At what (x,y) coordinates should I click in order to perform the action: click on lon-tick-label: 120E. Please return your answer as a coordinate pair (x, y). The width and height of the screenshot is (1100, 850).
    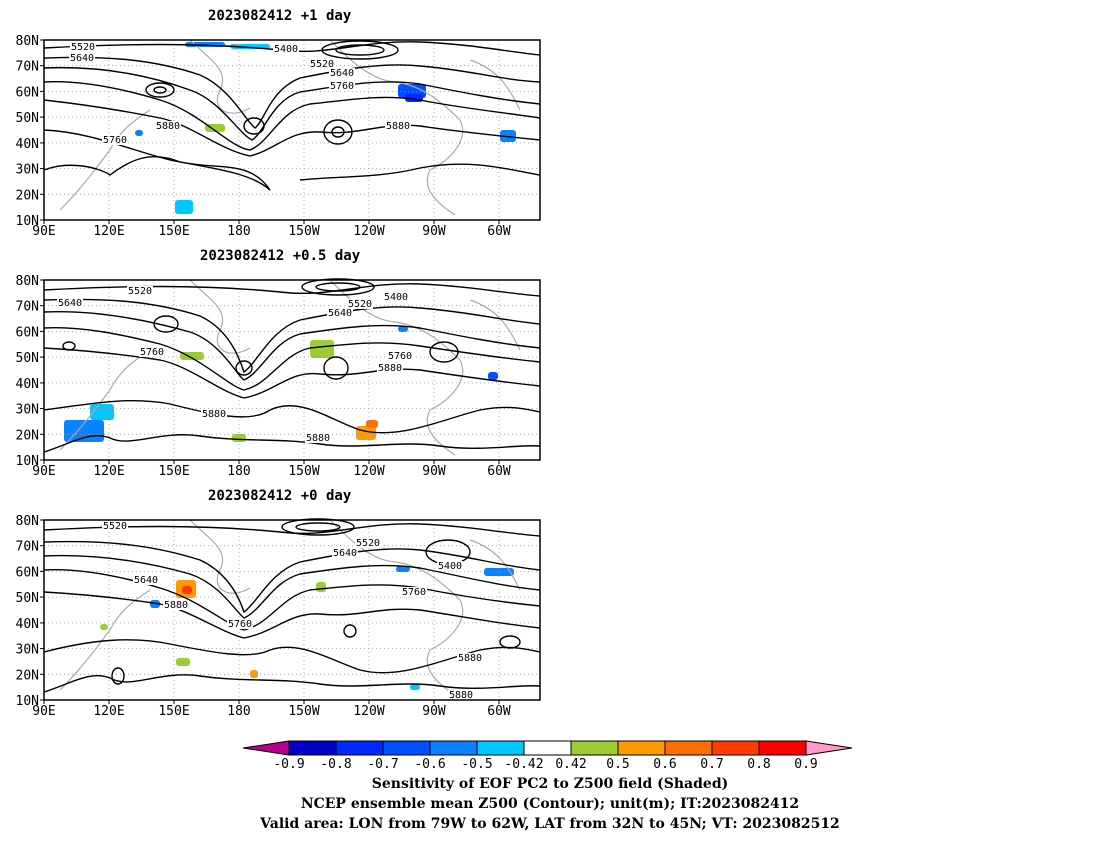
    Looking at the image, I should click on (108, 711).